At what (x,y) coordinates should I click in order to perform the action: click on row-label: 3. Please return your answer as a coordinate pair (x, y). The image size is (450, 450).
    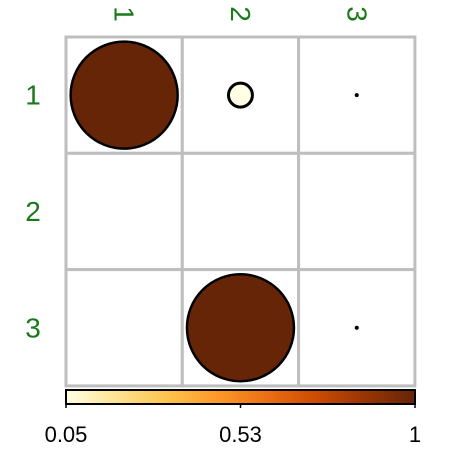
    Looking at the image, I should click on (33, 327).